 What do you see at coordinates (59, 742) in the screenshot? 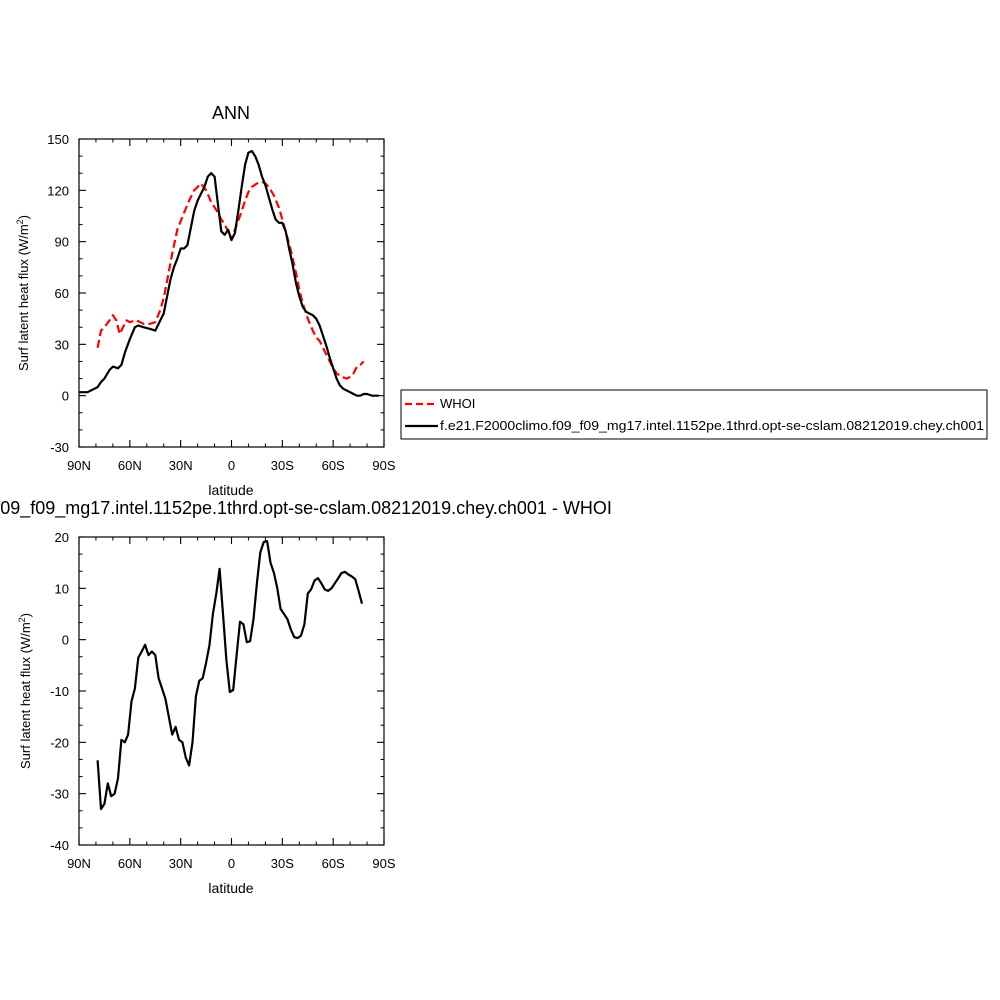
I see `y-tick-label: -20` at bounding box center [59, 742].